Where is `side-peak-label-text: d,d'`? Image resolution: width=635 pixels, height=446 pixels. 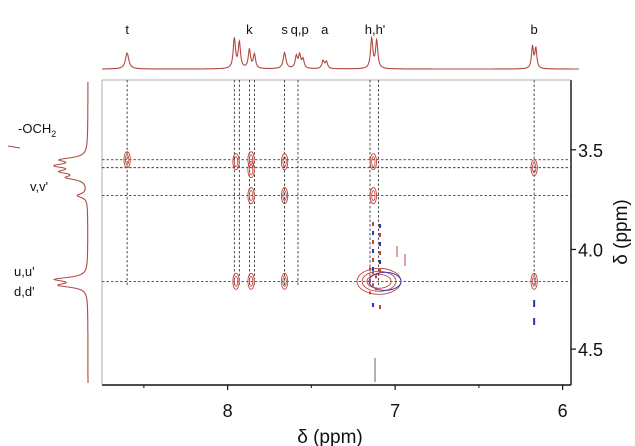
side-peak-label-text: d,d' is located at coordinates (24, 291).